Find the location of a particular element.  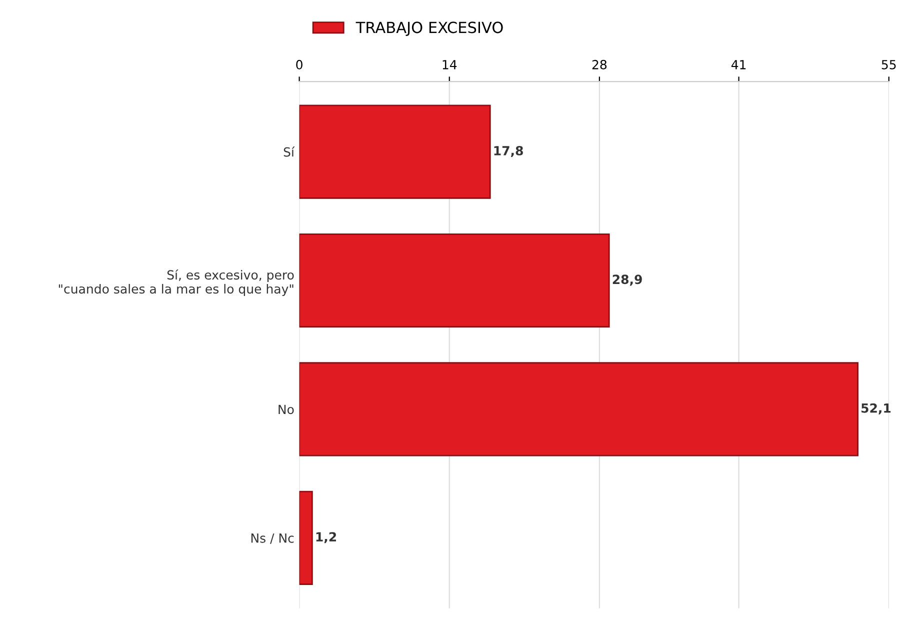

x-tick-label: 14 is located at coordinates (449, 65).